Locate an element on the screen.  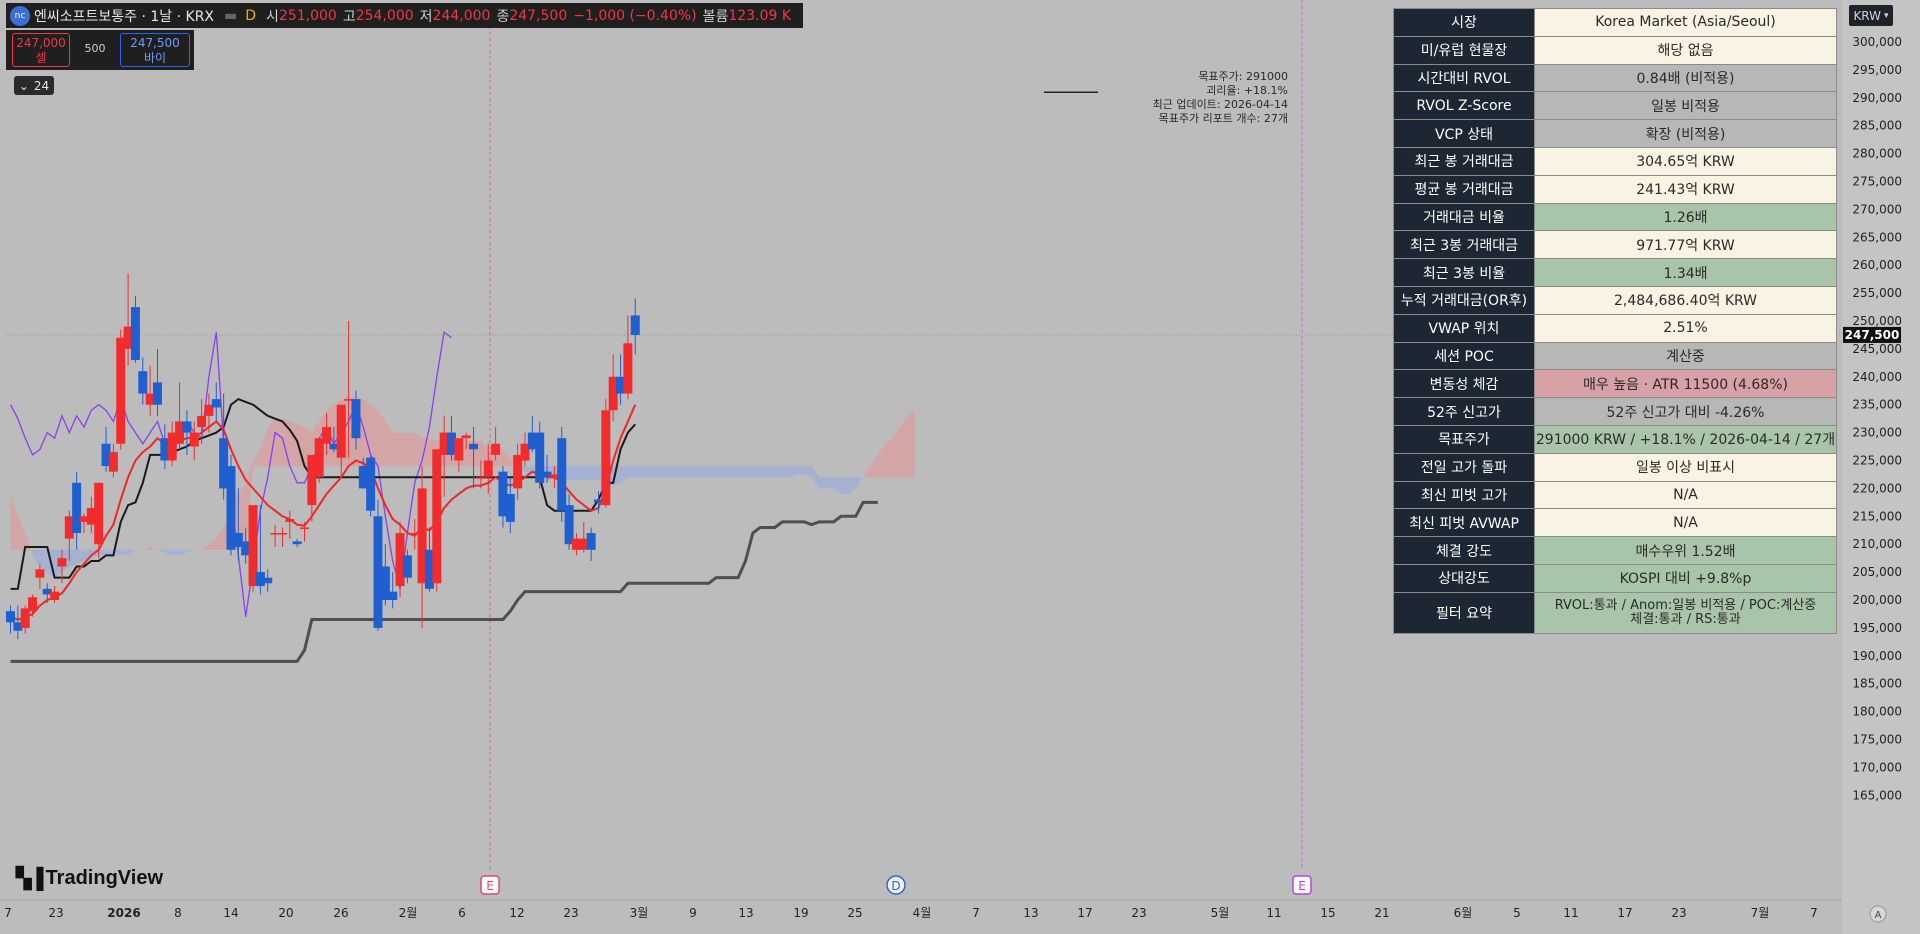
time-tick-label: 12 is located at coordinates (516, 913).